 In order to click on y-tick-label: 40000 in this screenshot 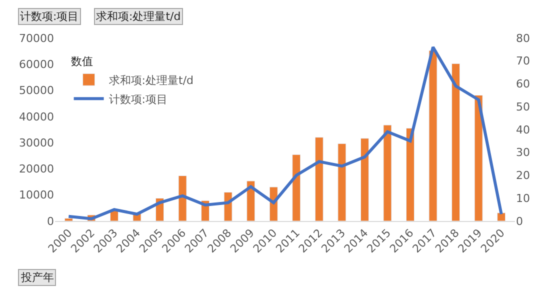, I will do `click(36, 117)`.